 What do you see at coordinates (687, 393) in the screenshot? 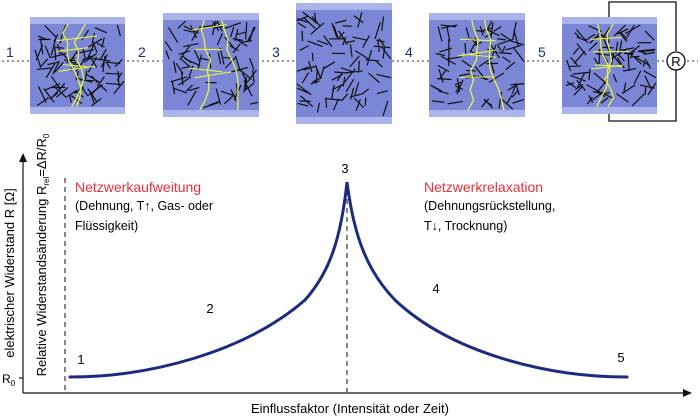
I see `x-axis-arrow` at bounding box center [687, 393].